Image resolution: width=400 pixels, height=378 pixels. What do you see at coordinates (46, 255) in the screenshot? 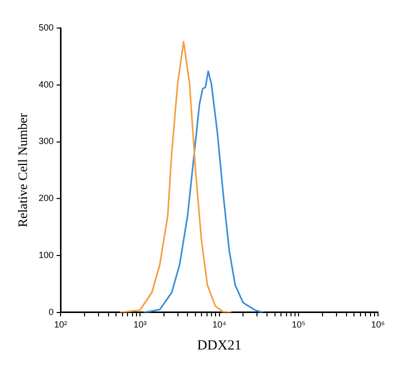
I see `y-tick-label: 100` at bounding box center [46, 255].